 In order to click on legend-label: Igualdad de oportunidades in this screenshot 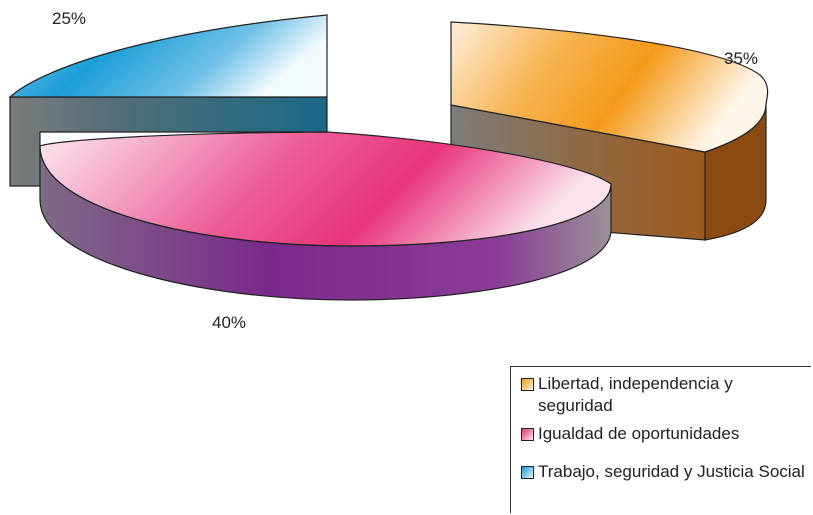, I will do `click(639, 433)`.